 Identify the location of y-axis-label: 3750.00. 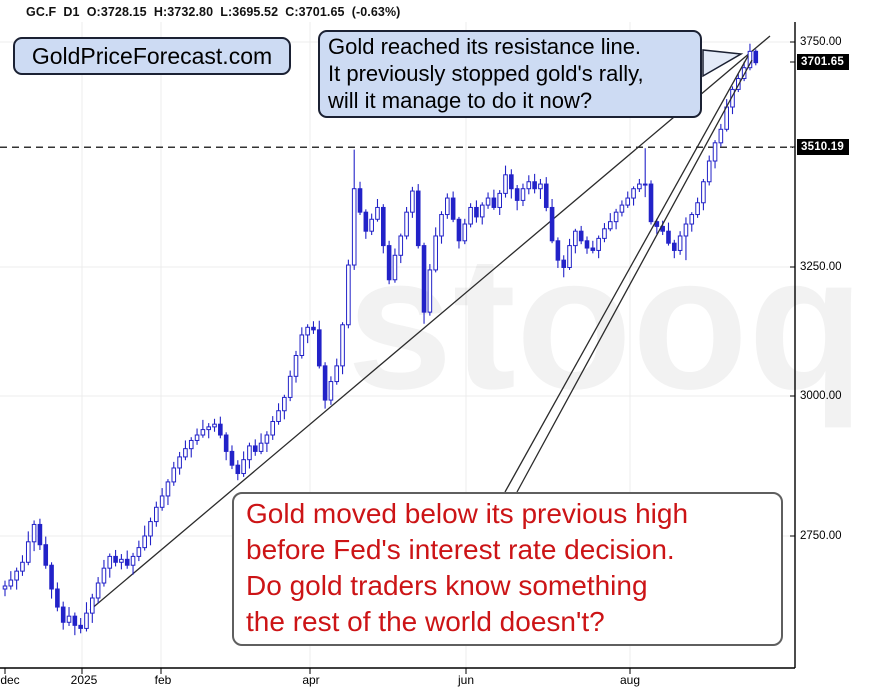
(821, 42).